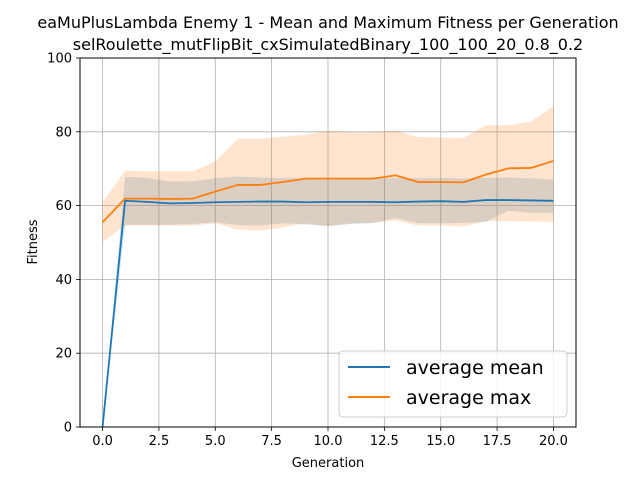  Describe the element at coordinates (468, 398) in the screenshot. I see `legend-label-average-max: average max` at that location.